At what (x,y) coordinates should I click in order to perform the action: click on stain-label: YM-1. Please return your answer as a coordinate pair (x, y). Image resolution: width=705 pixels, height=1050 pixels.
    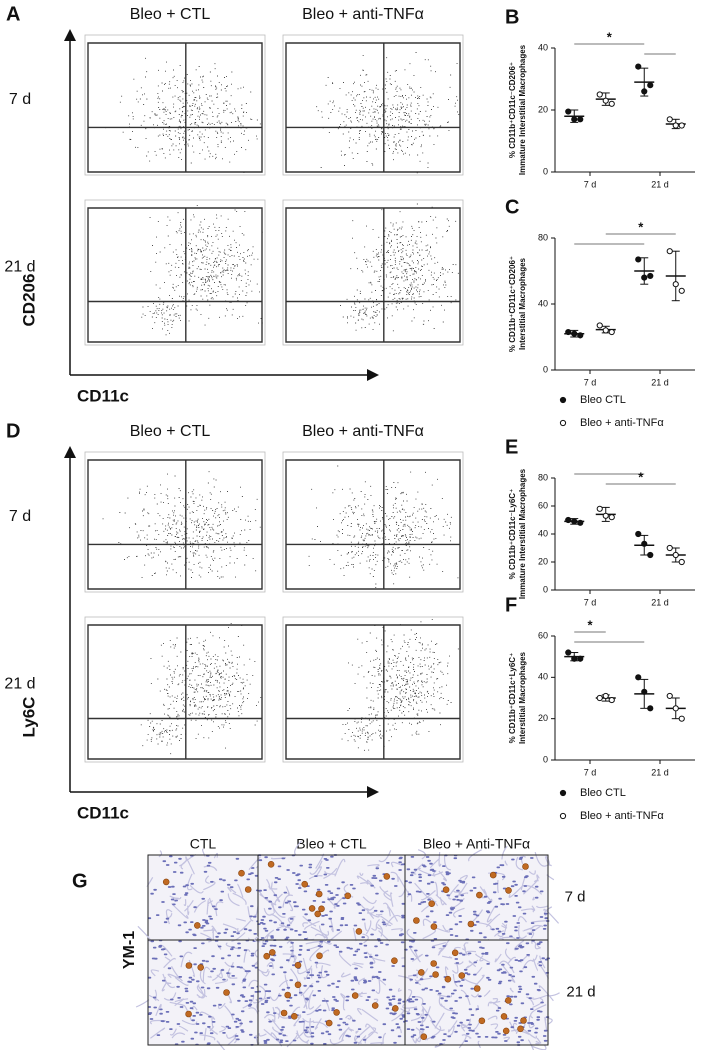
    Looking at the image, I should click on (129, 950).